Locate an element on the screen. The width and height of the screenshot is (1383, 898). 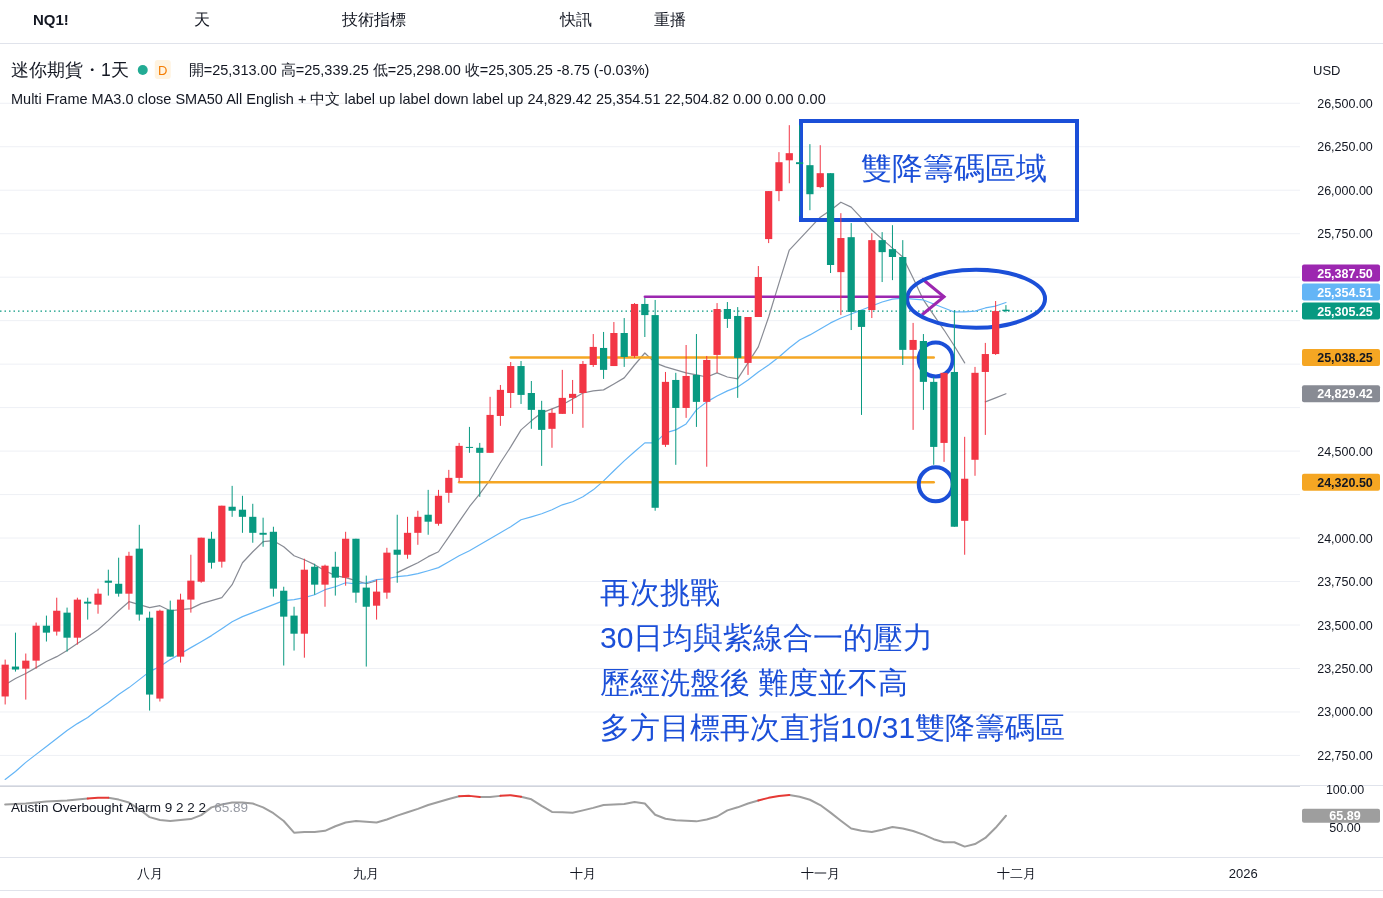
y-tick-label: 24,000.00 is located at coordinates (1345, 538).